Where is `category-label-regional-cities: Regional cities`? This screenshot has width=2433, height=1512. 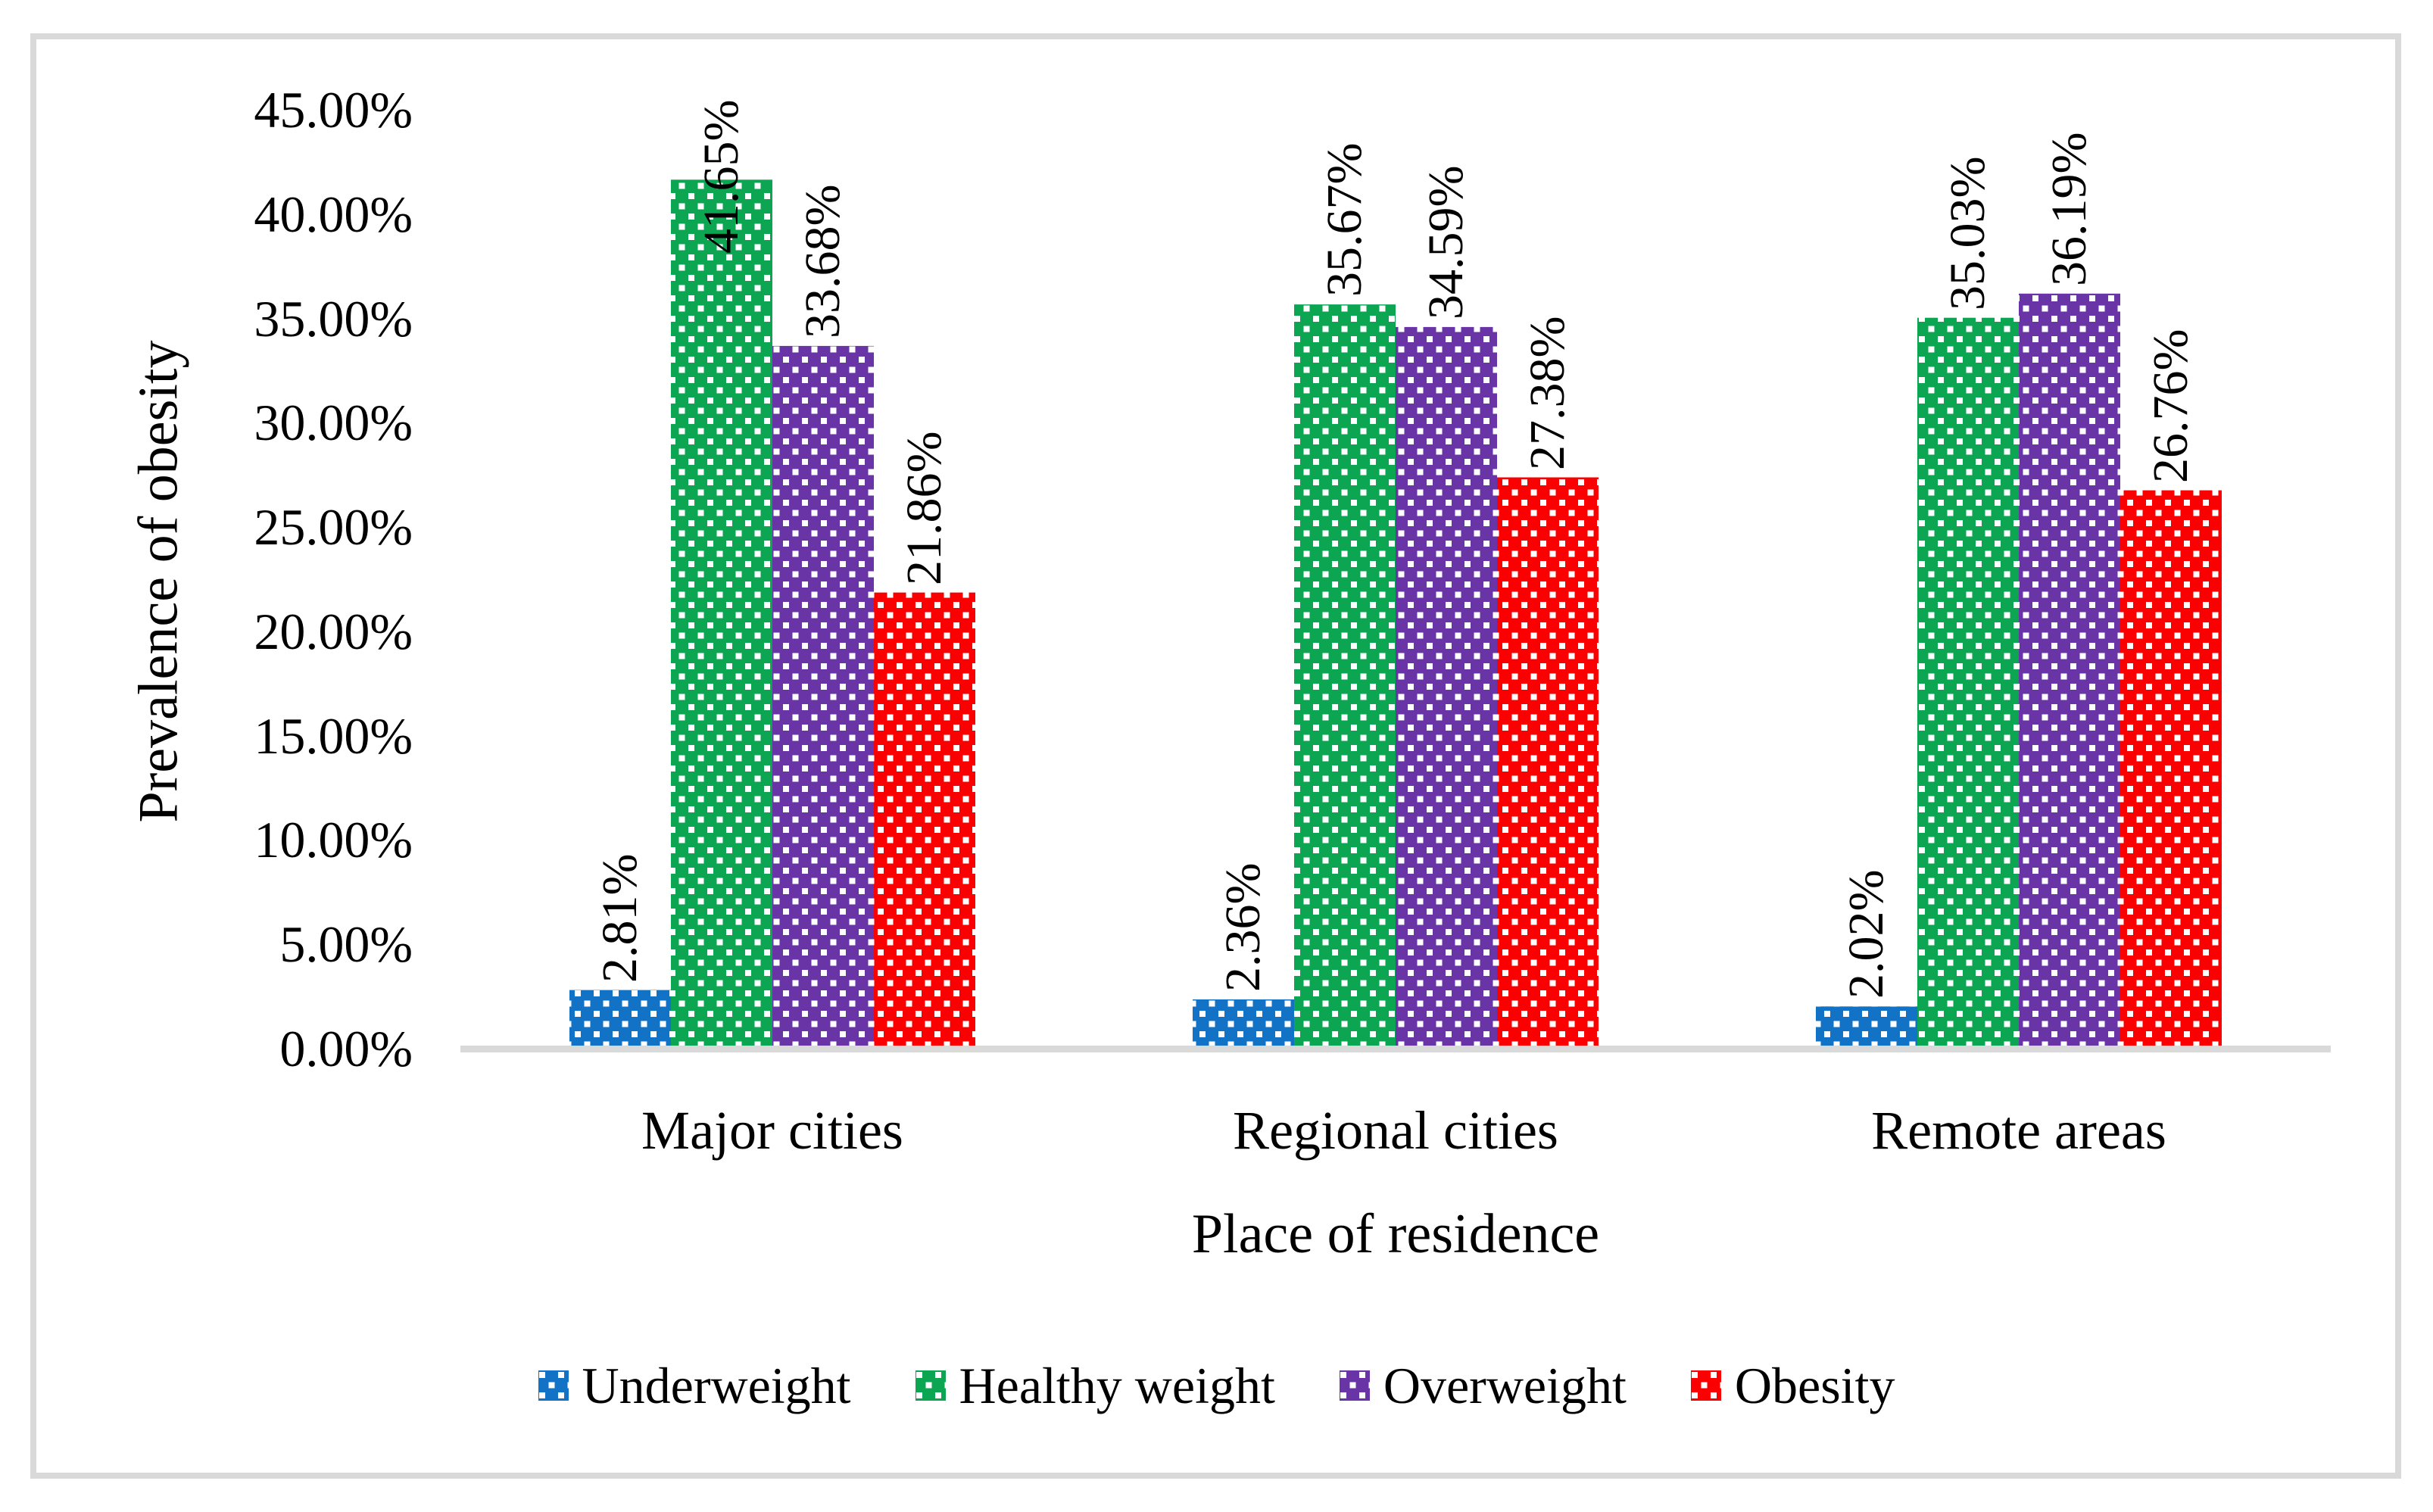 category-label-regional-cities: Regional cities is located at coordinates (1395, 1130).